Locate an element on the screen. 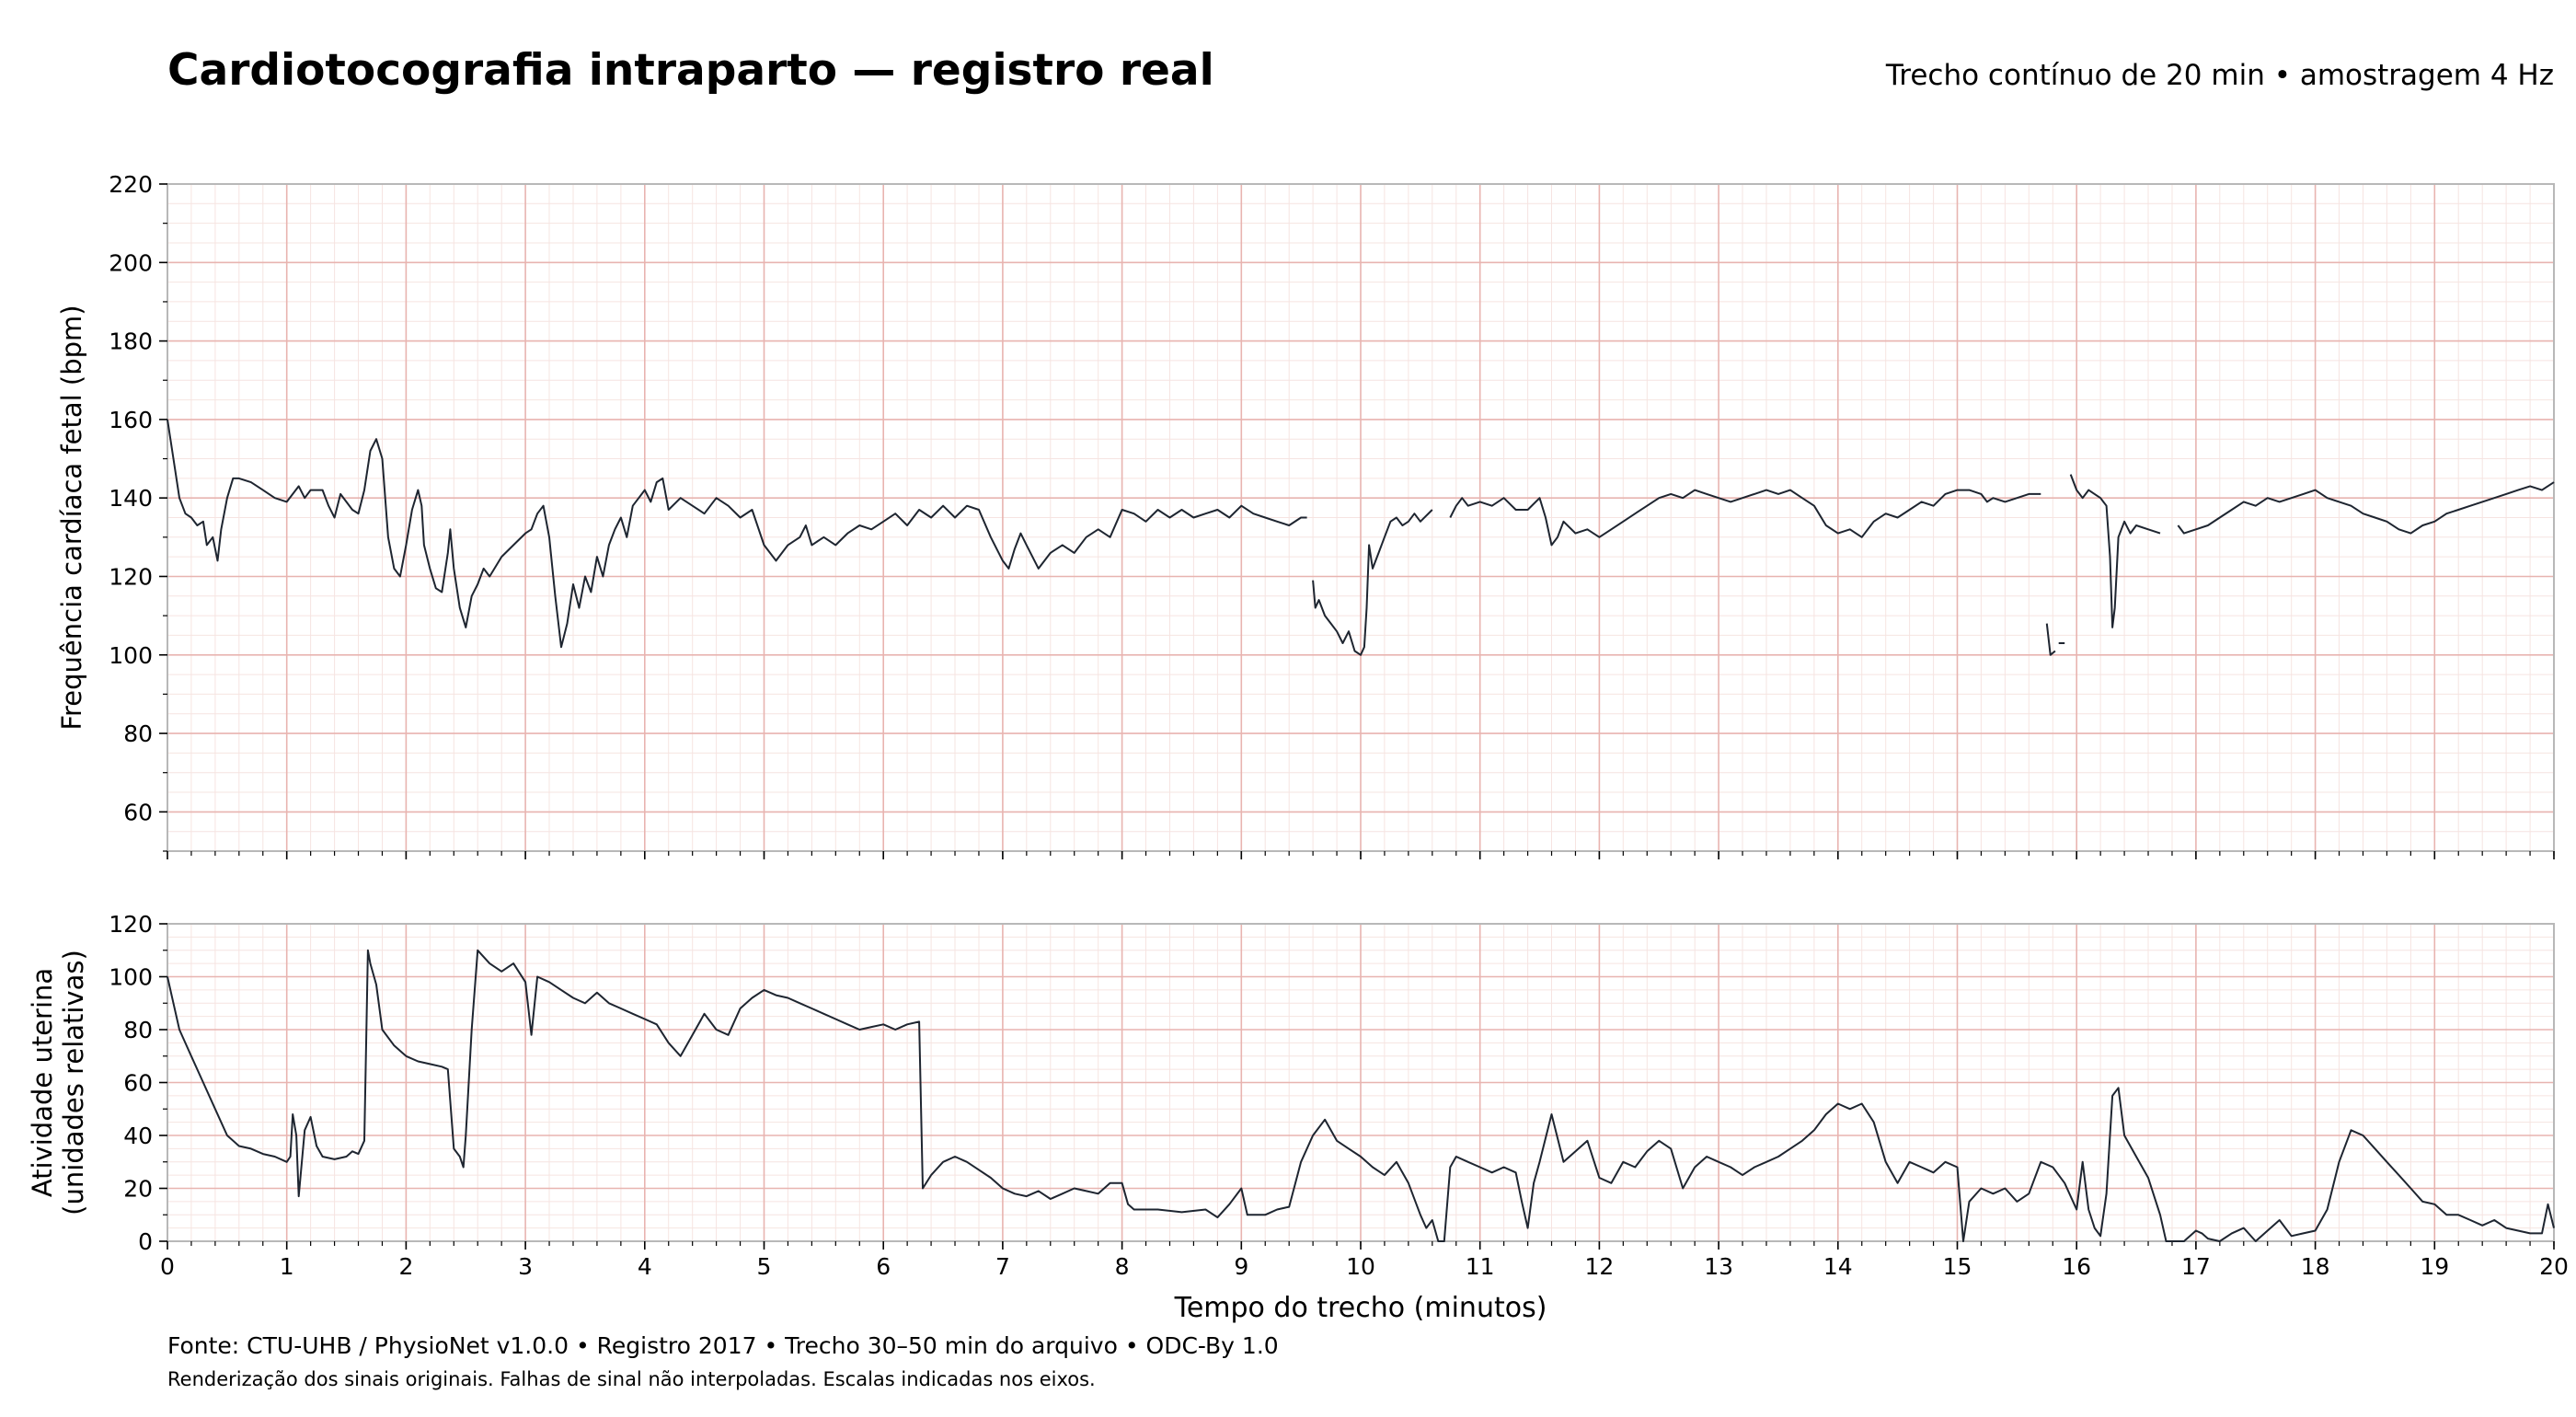 This screenshot has width=2576, height=1417. ua-x-tick-label: 8 is located at coordinates (1122, 1266).